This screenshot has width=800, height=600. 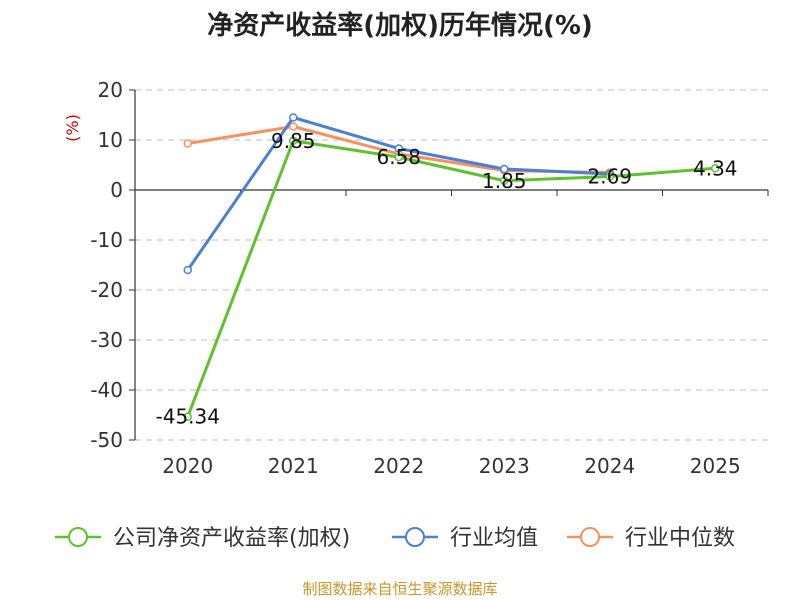 What do you see at coordinates (680, 538) in the screenshot?
I see `legend-label: 行业中位数` at bounding box center [680, 538].